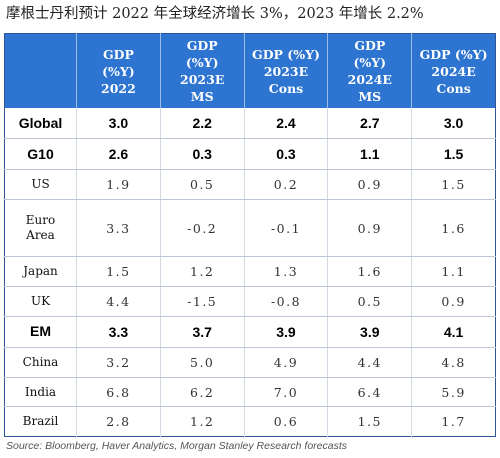 The width and height of the screenshot is (500, 458). I want to click on table-row: G10 2.6 0.3 0.3 1.1 1.5, so click(250, 154).